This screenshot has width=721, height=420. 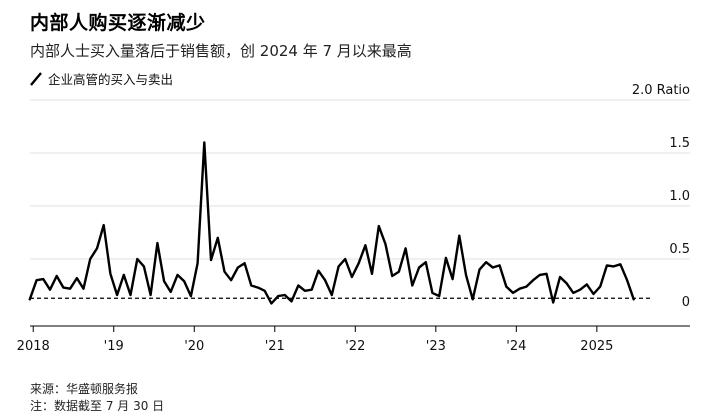 I want to click on legend: 企业高管的买入与卖出, so click(x=101, y=78).